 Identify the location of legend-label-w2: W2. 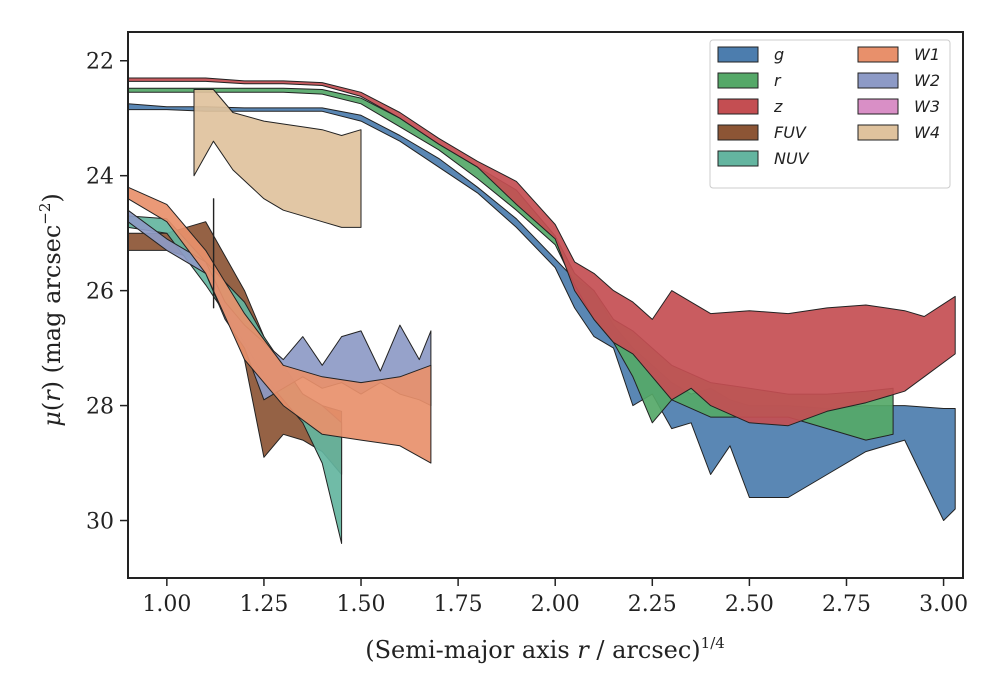
(927, 80).